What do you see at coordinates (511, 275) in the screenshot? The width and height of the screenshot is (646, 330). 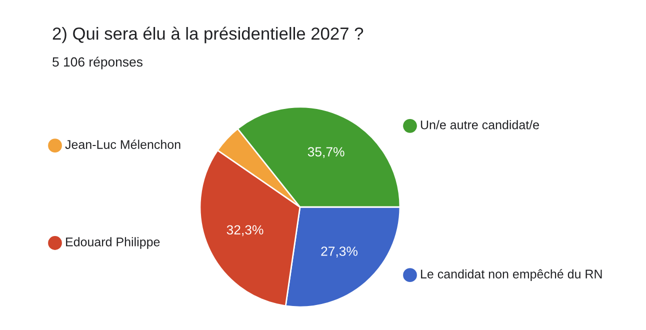 I see `legend-label: Le candidat non empêché du RN` at bounding box center [511, 275].